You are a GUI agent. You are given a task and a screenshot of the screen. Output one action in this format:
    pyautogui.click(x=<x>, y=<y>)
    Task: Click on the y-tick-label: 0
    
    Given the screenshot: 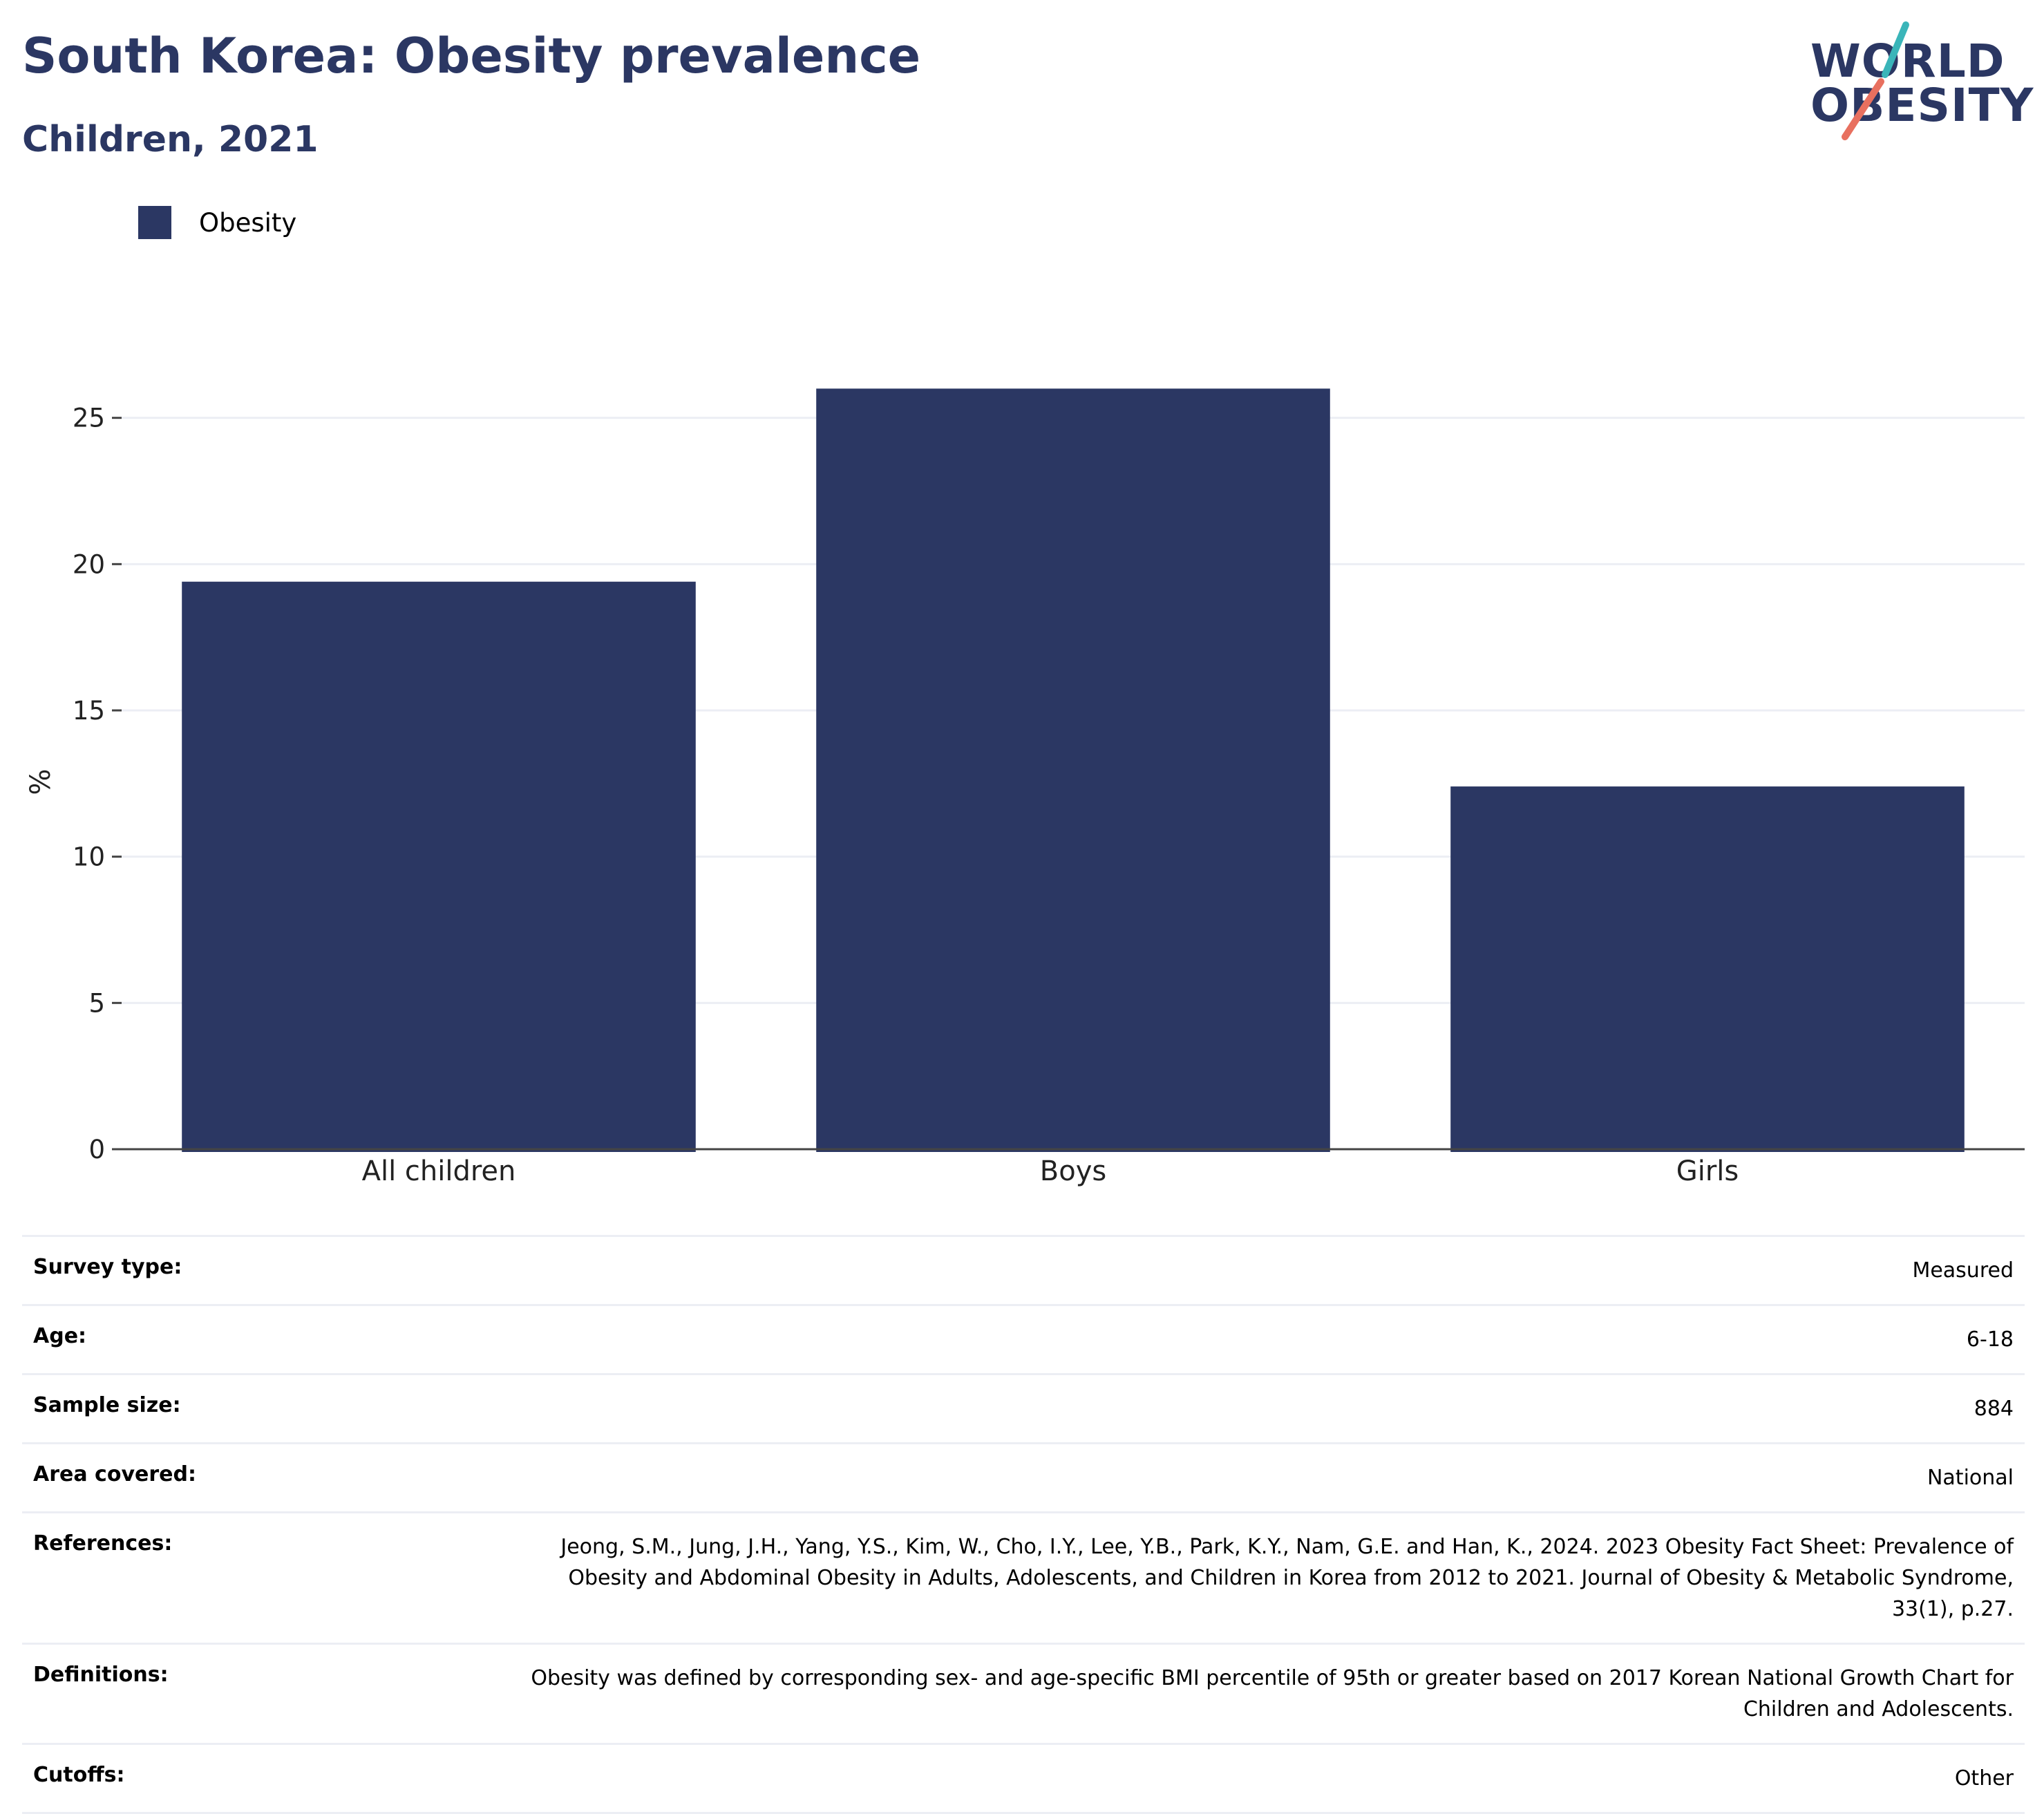 What is the action you would take?
    pyautogui.click(x=96, y=1149)
    